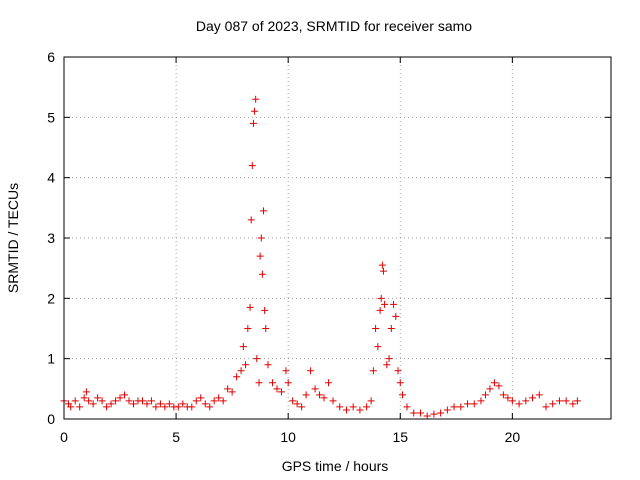 This screenshot has width=640, height=480. What do you see at coordinates (335, 466) in the screenshot?
I see `x-axis-label: GPS time / hours` at bounding box center [335, 466].